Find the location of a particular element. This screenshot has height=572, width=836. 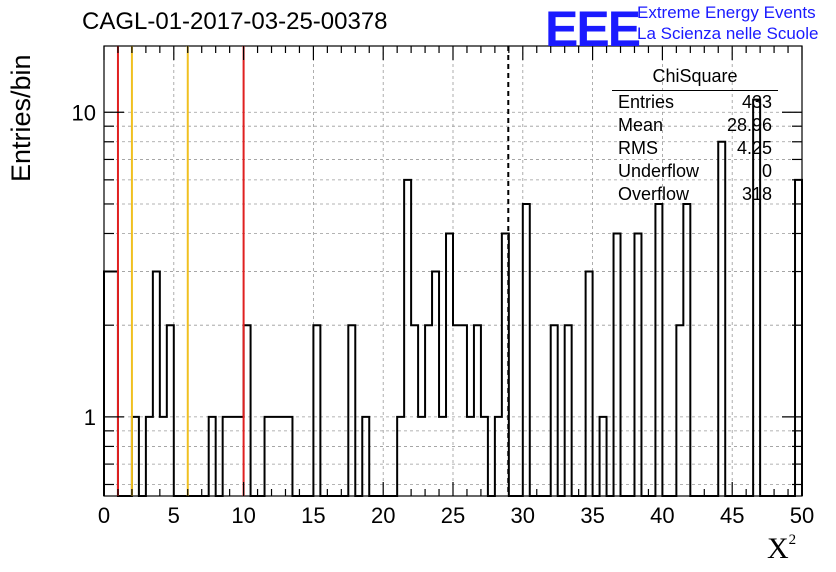

logo-line-1: Extreme Energy Events is located at coordinates (726, 13).